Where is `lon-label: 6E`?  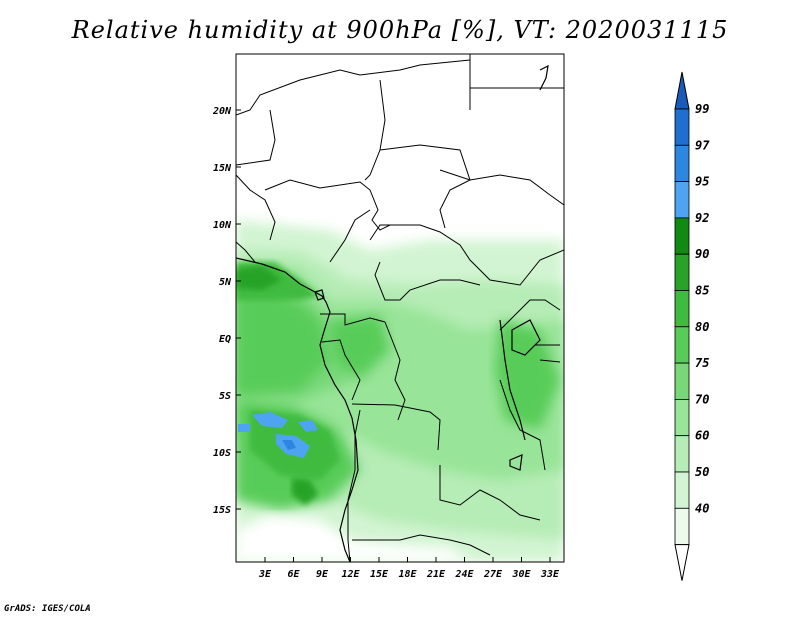
lon-label: 6E is located at coordinates (293, 574).